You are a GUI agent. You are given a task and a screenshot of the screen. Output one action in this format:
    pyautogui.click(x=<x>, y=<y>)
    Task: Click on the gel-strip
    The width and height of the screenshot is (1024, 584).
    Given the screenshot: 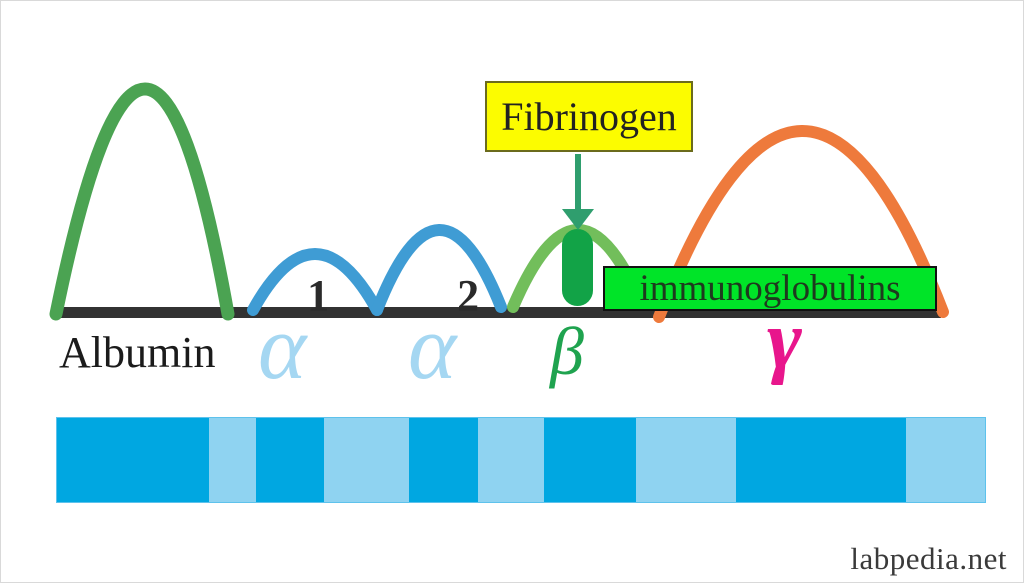 What is the action you would take?
    pyautogui.click(x=521, y=460)
    